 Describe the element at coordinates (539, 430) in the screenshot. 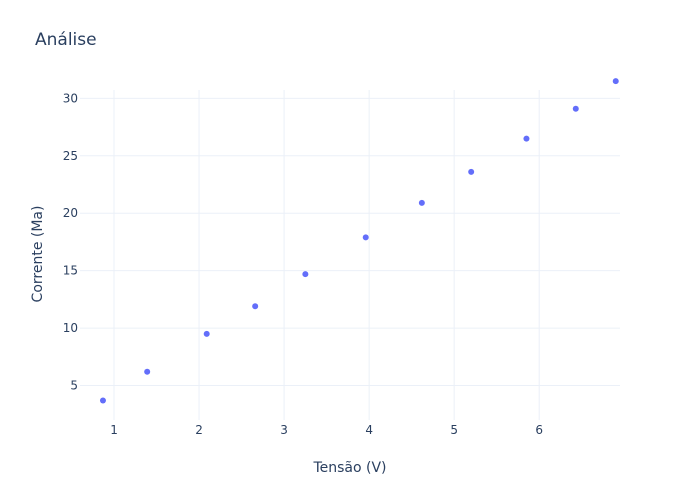

I see `x-tick-label: 6` at that location.